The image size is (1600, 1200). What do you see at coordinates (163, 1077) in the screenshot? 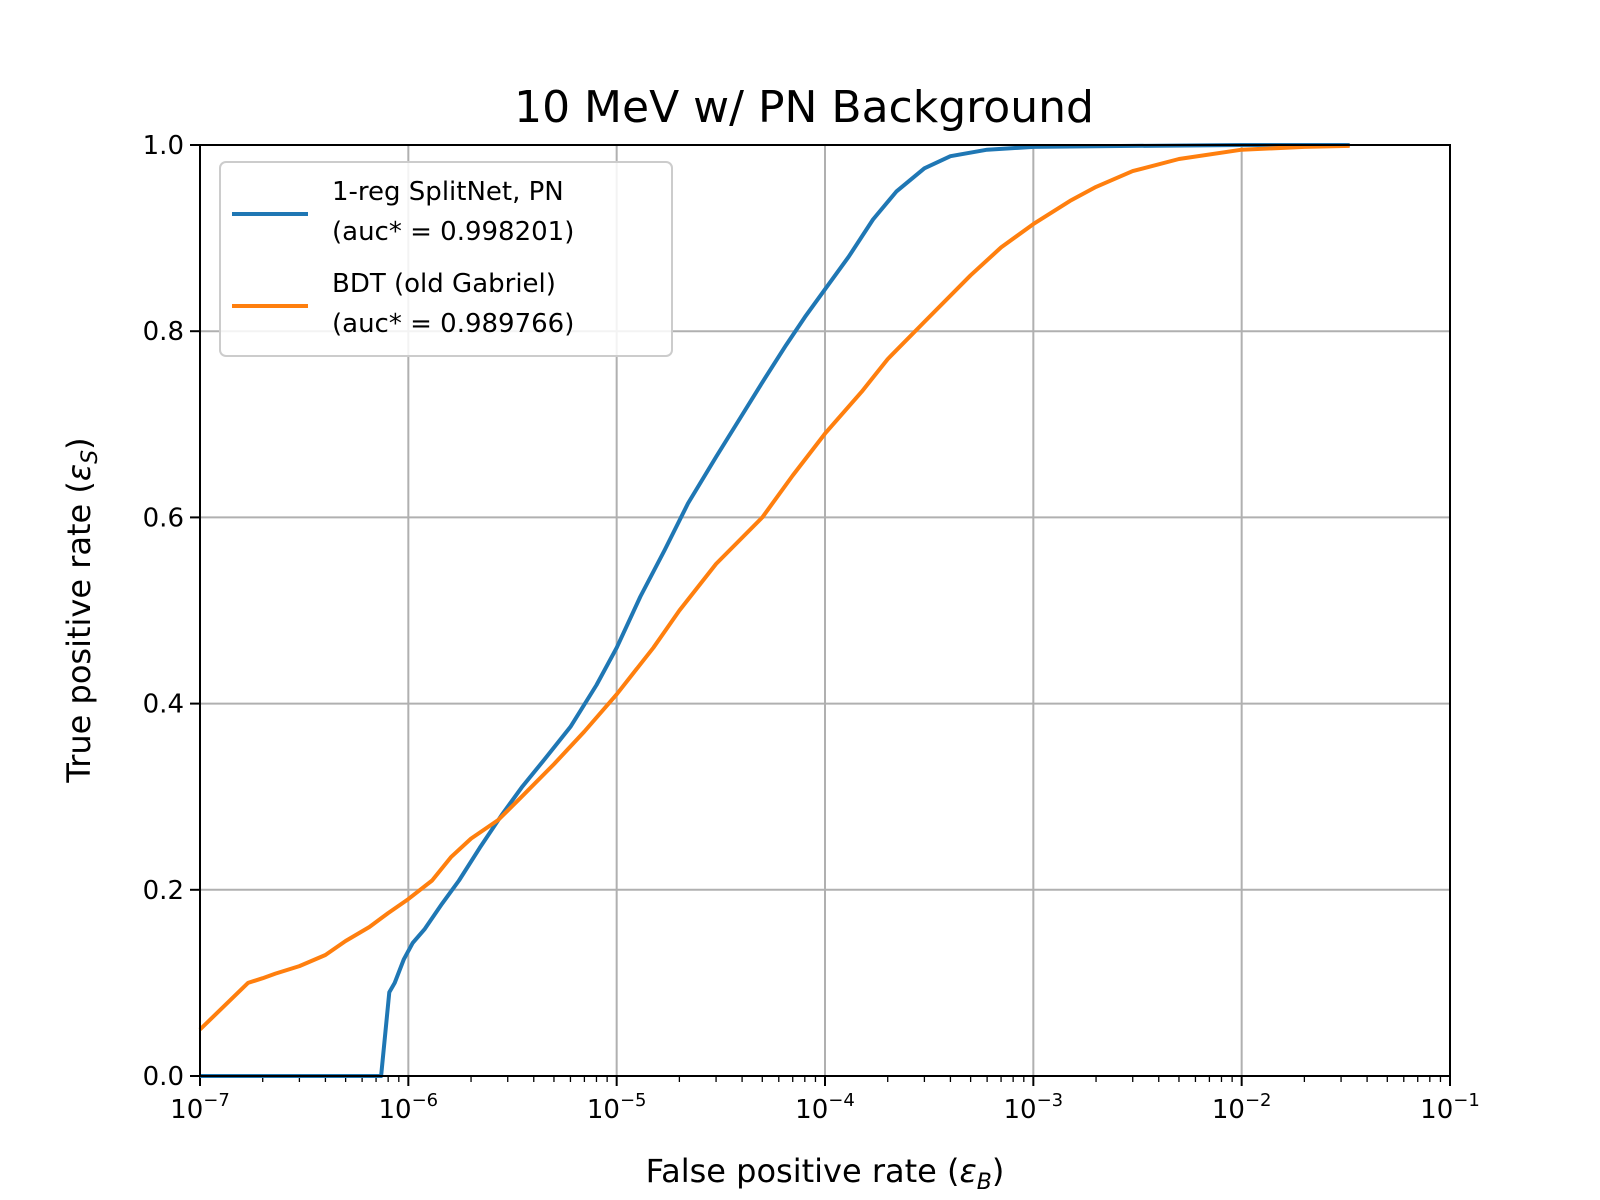
I see `y-tick-label: 0.0` at bounding box center [163, 1077].